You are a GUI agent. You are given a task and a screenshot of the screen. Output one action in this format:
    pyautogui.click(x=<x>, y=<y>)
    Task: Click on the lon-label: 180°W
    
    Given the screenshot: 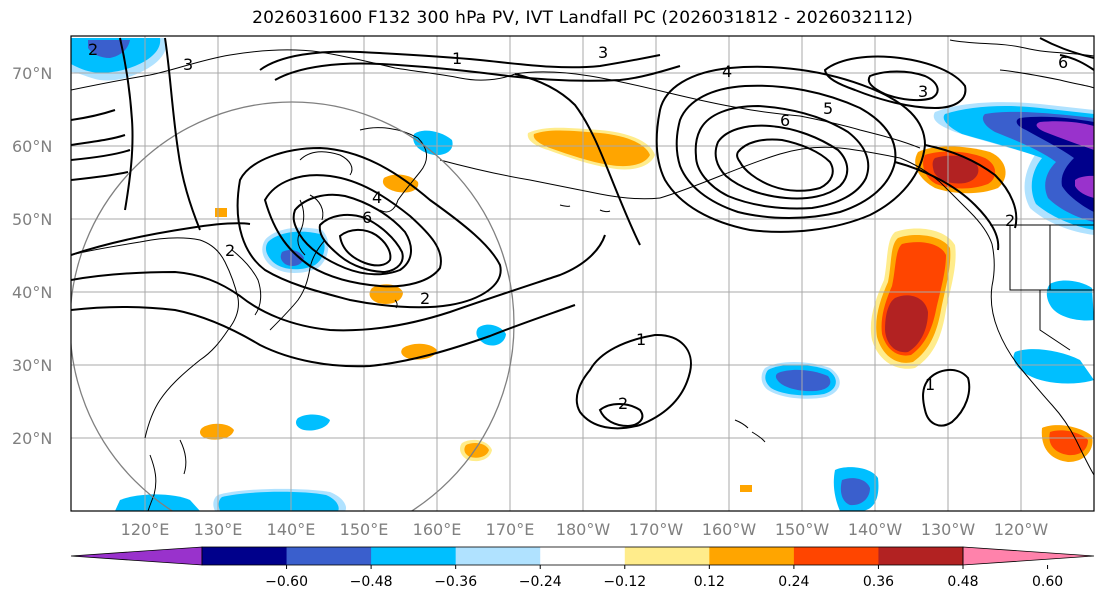 What is the action you would take?
    pyautogui.click(x=583, y=529)
    